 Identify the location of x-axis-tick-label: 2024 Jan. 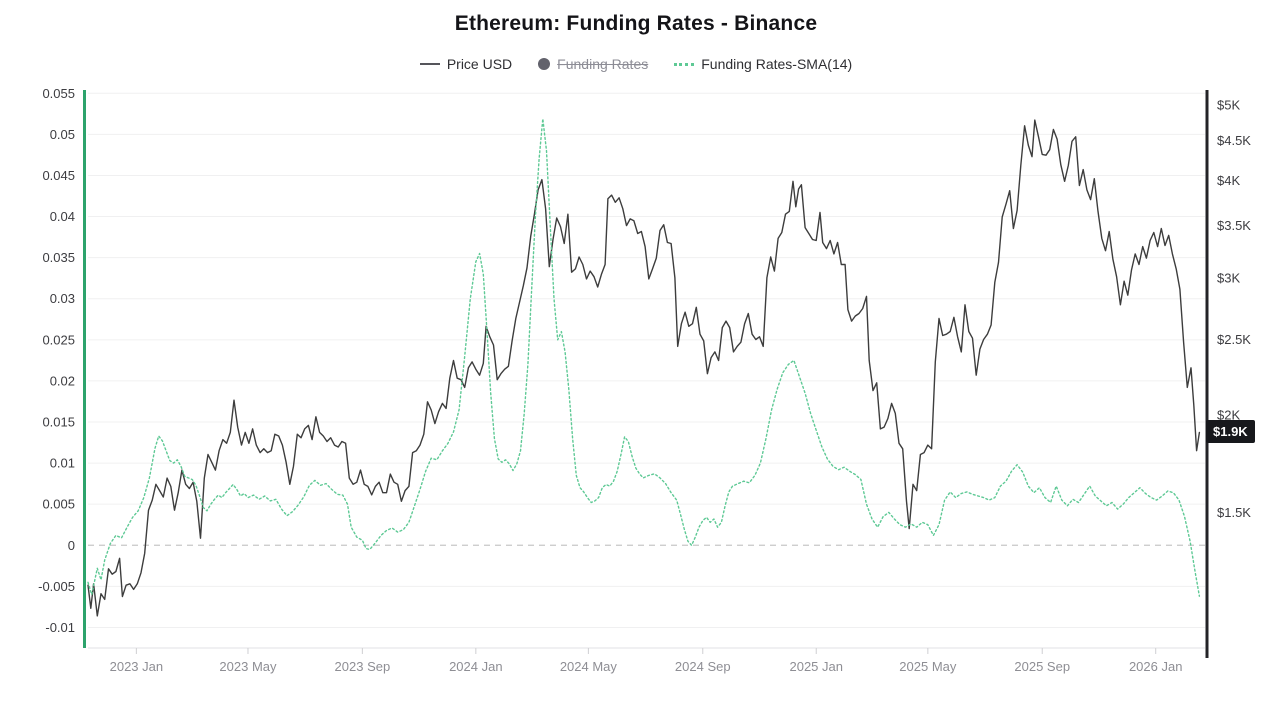
(476, 666).